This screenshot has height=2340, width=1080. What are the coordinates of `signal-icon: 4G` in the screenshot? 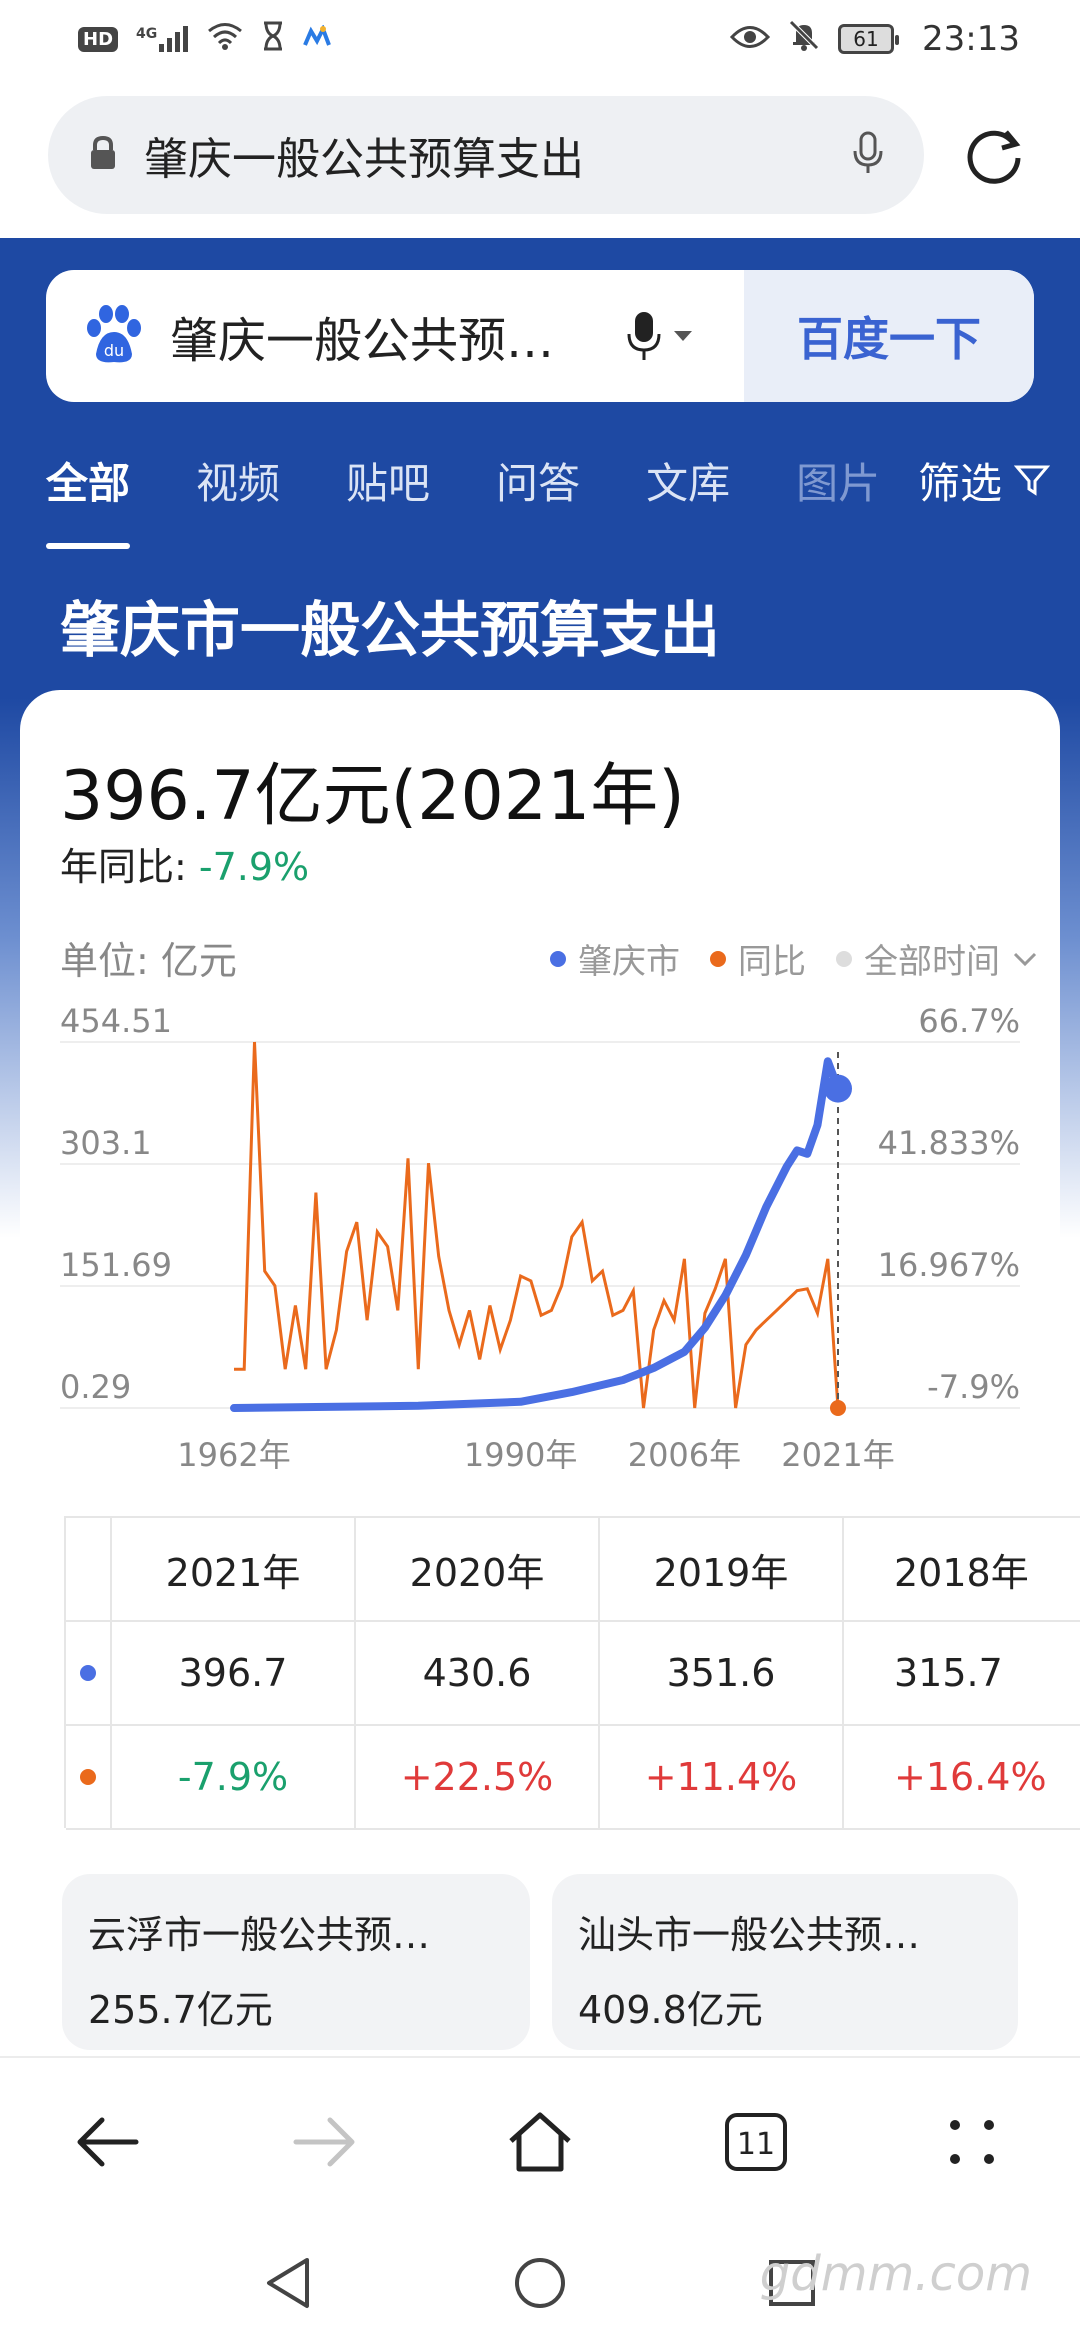 It's located at (162, 39).